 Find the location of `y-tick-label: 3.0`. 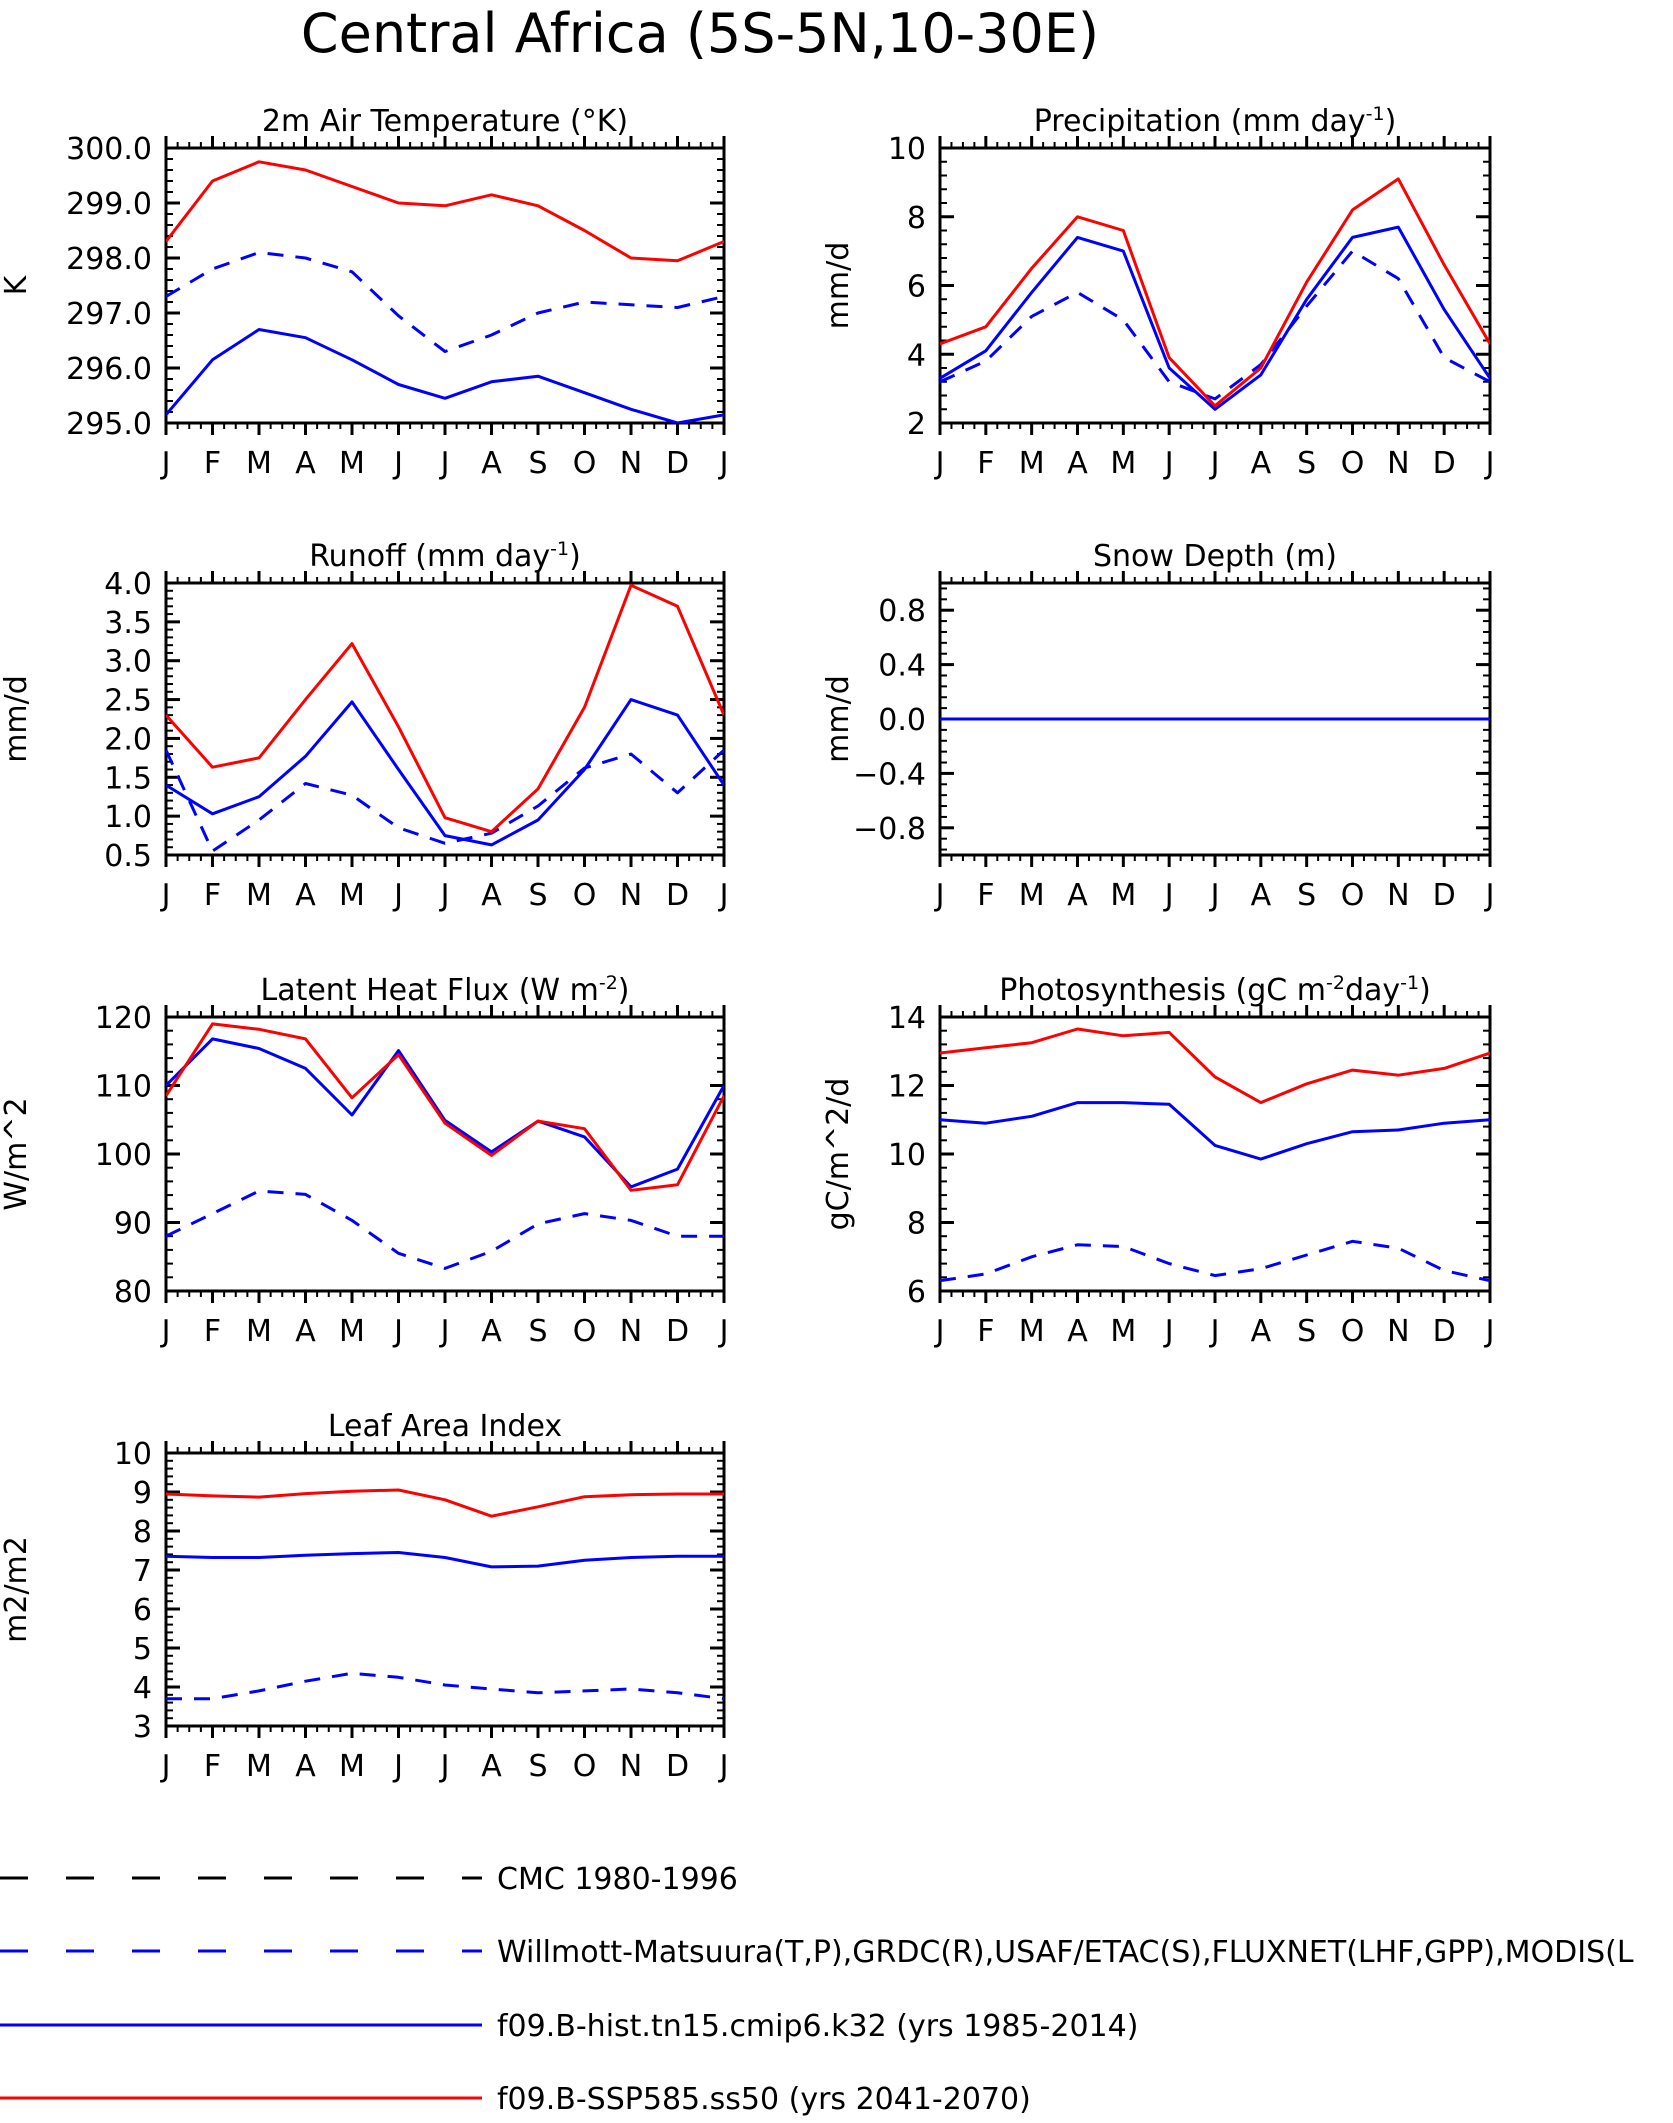

y-tick-label: 3.0 is located at coordinates (128, 662).